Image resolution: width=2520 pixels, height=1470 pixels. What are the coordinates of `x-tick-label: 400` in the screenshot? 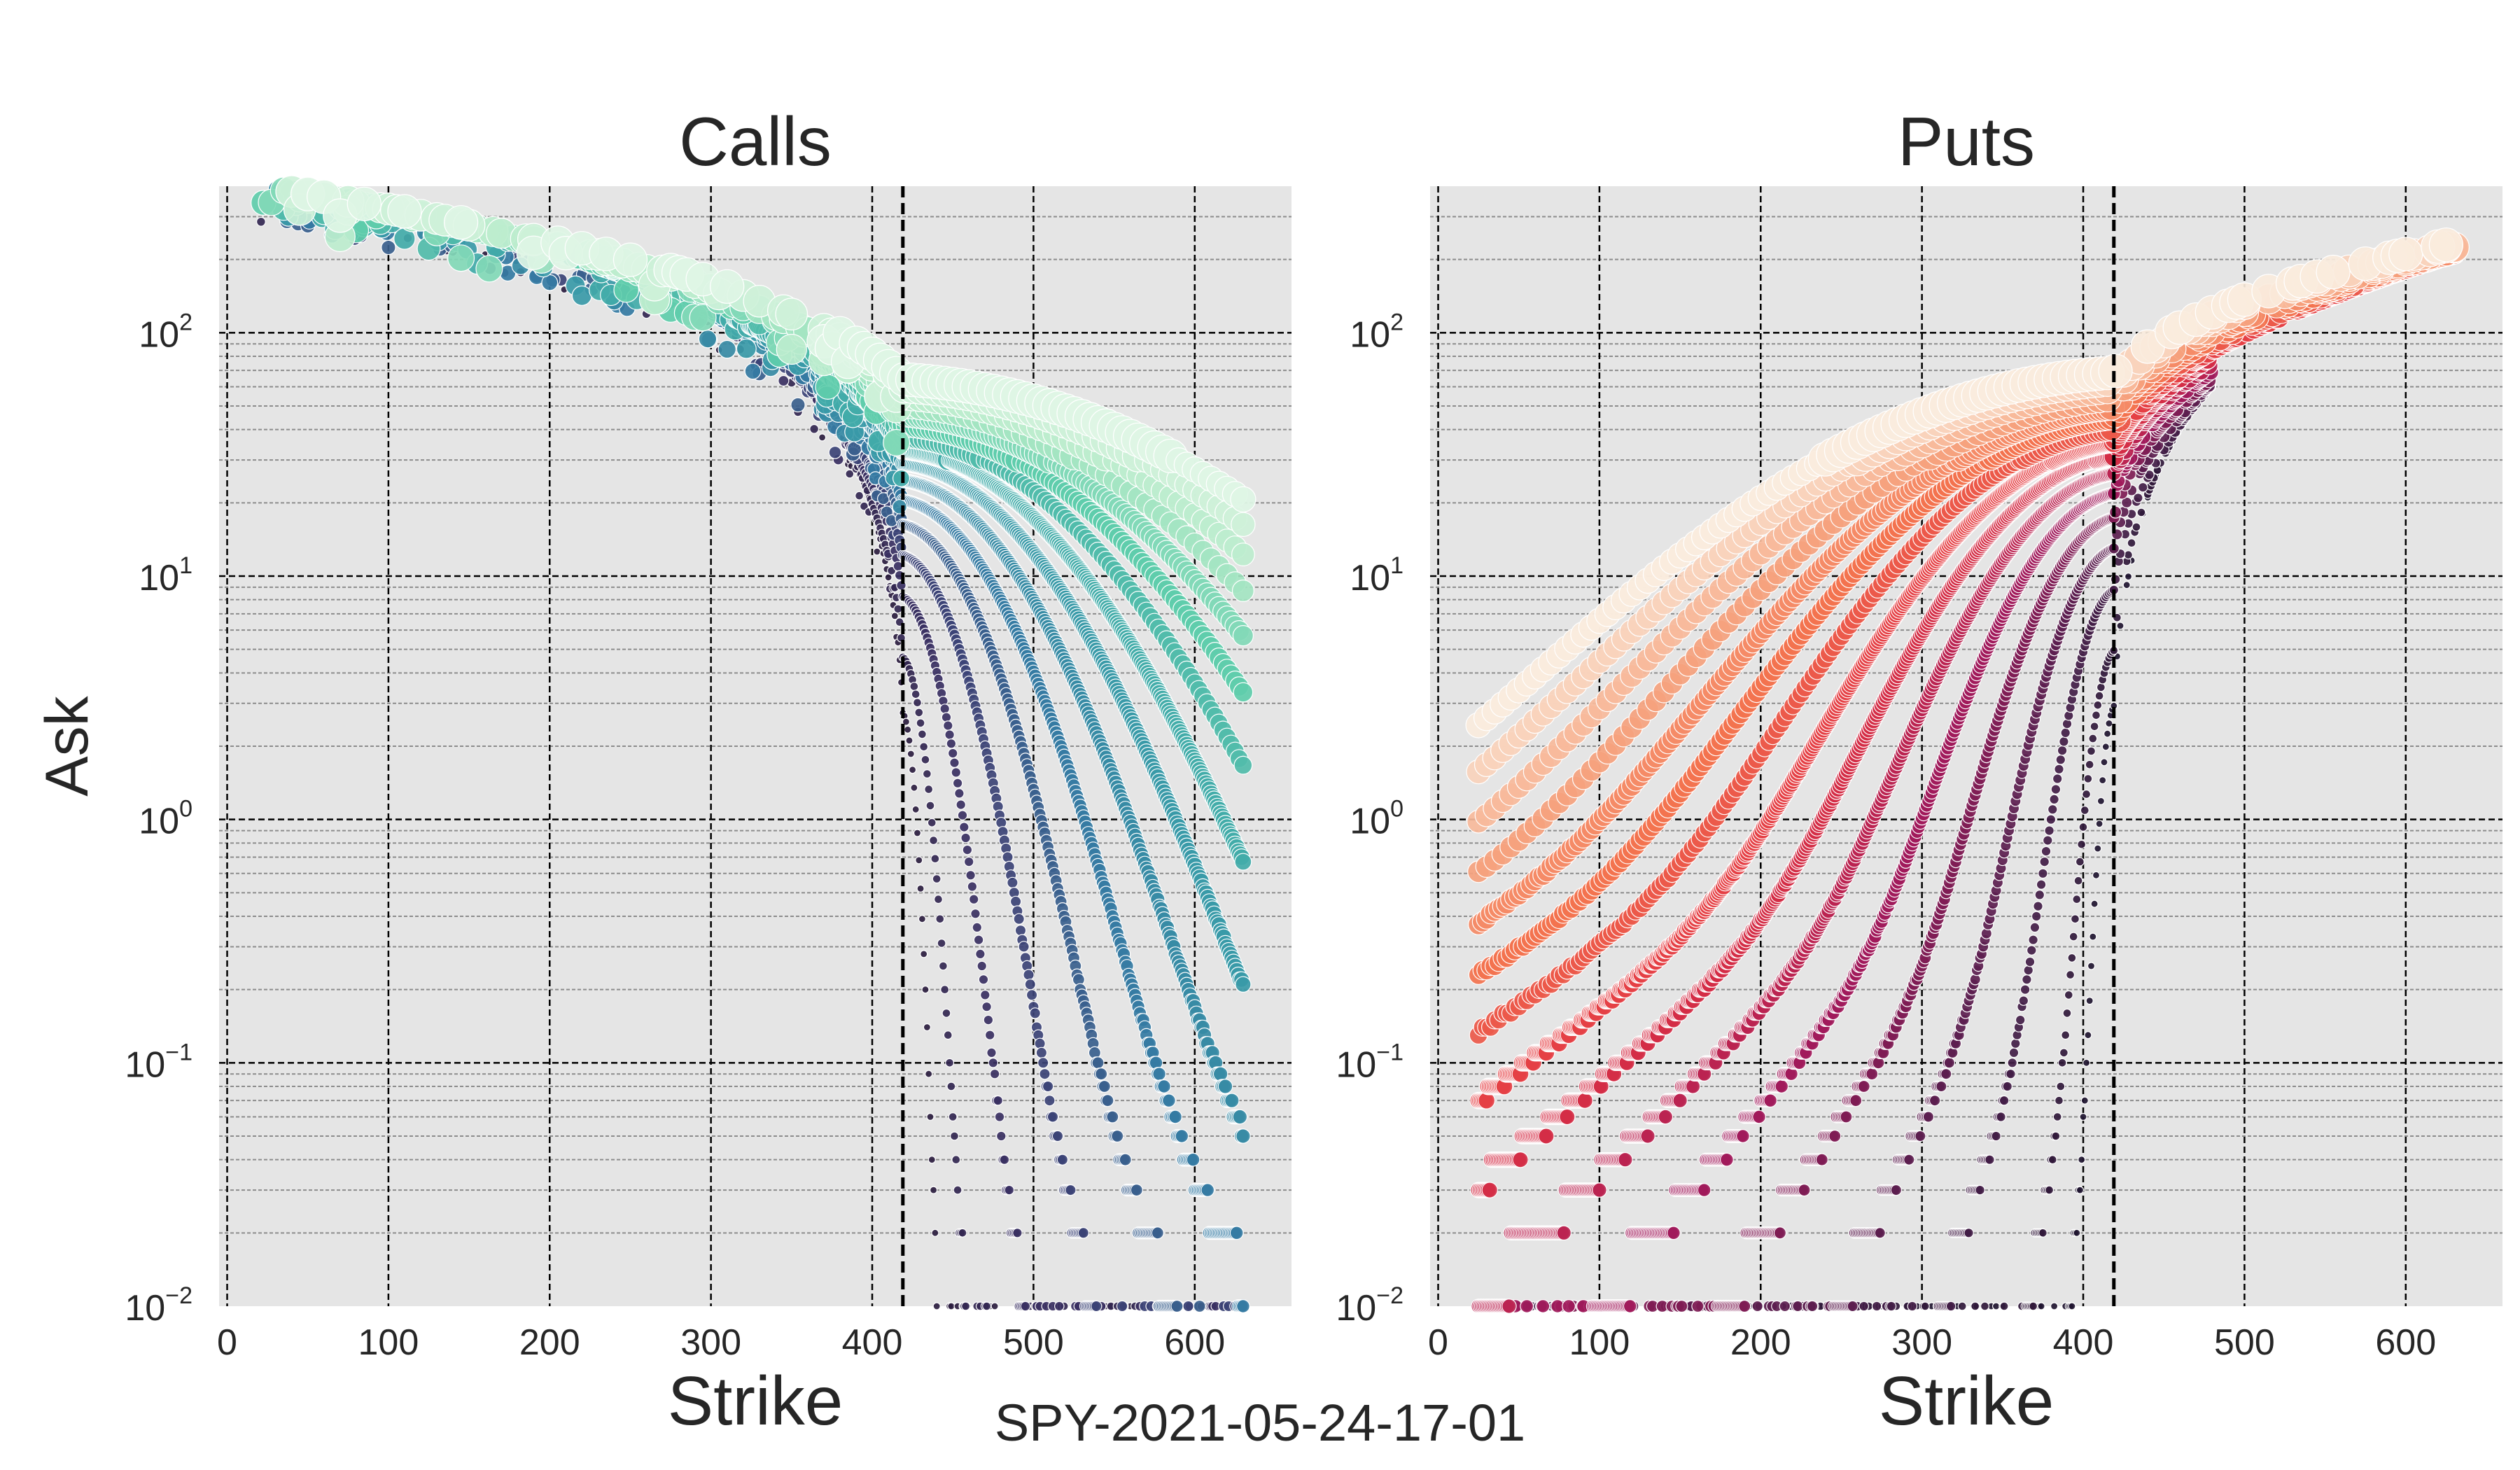 It's located at (872, 1342).